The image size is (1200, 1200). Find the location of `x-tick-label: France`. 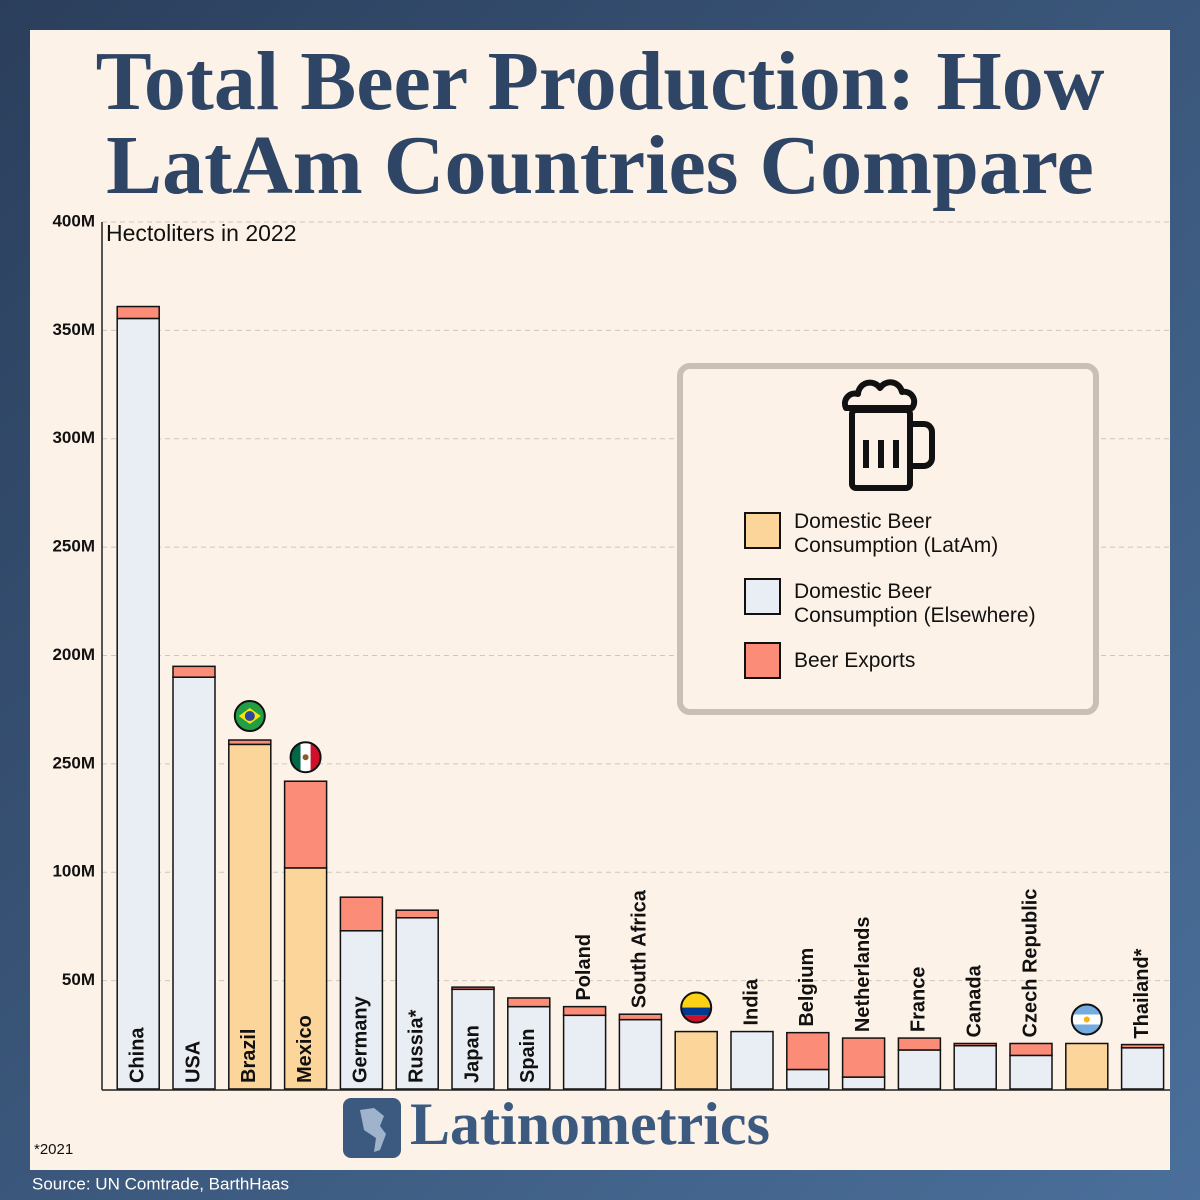

x-tick-label: France is located at coordinates (919, 999).